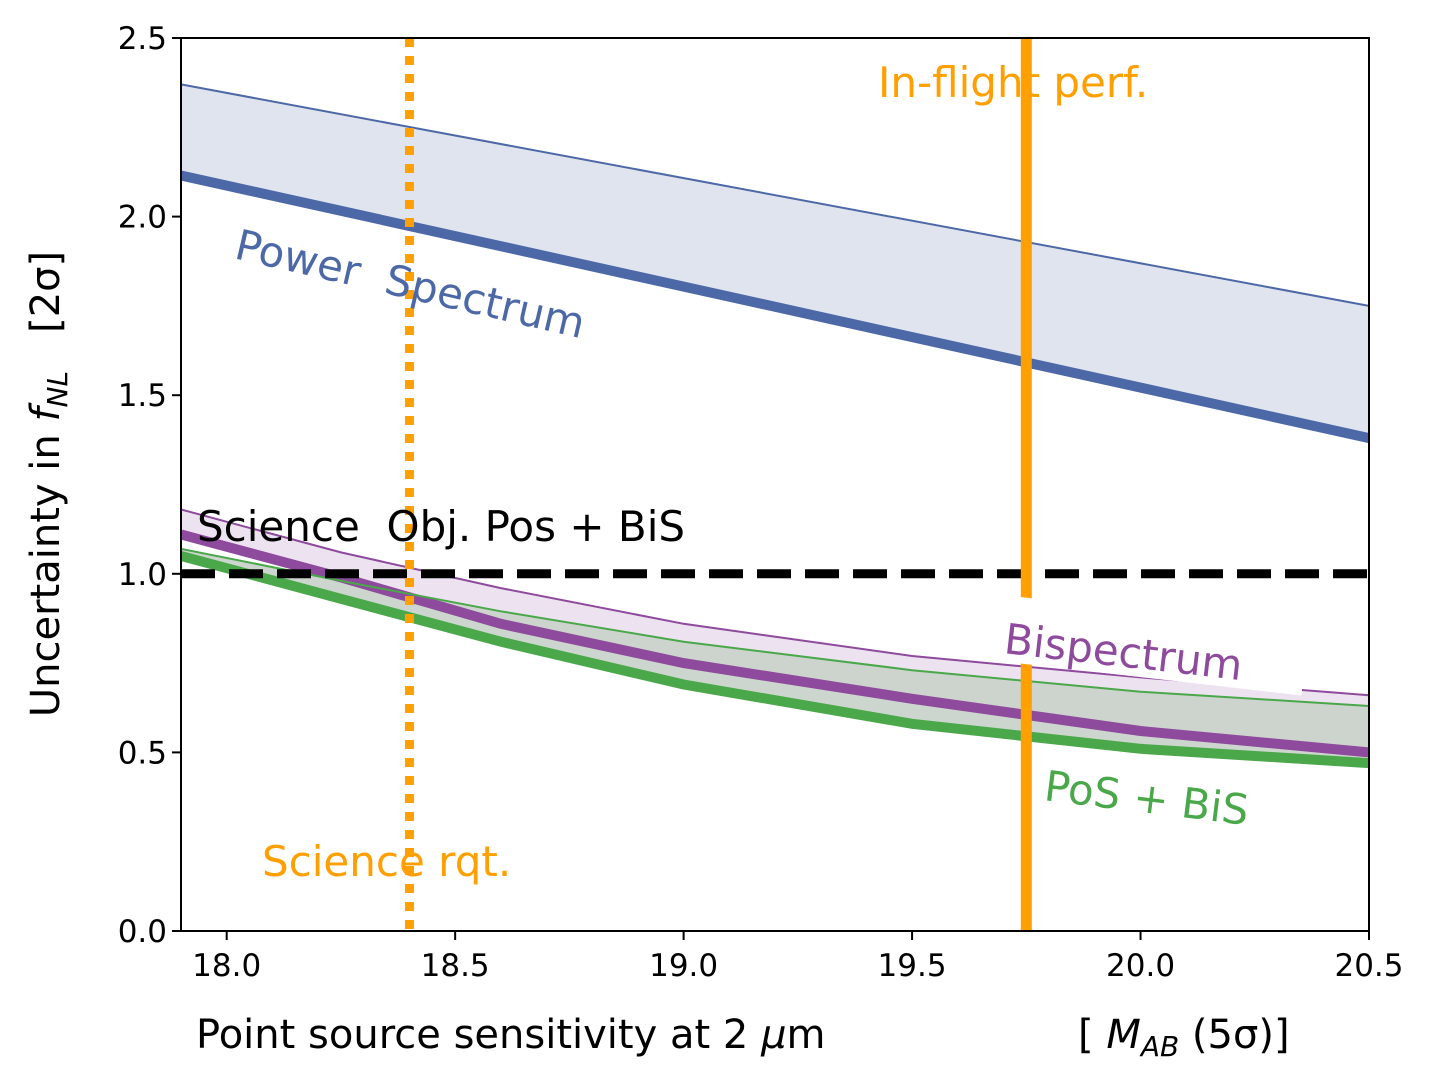  Describe the element at coordinates (142, 39) in the screenshot. I see `y-tick-label: 2.5` at that location.